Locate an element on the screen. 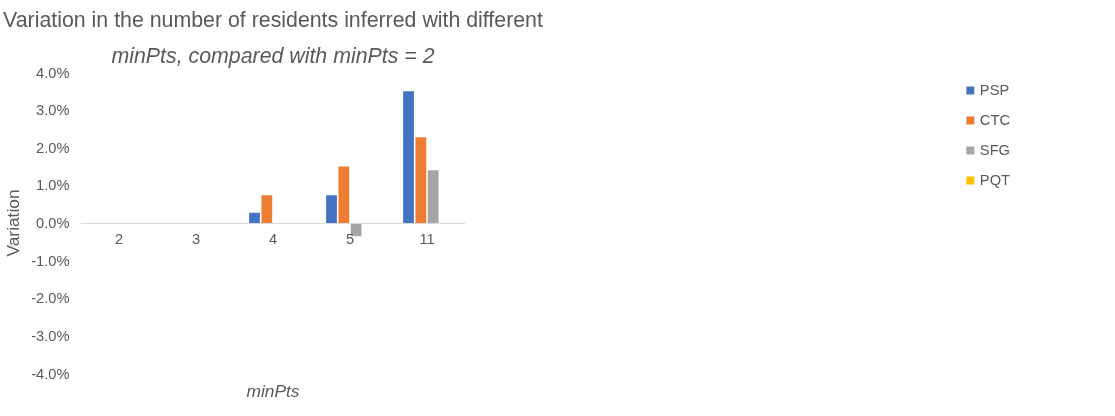  y-tick-label: -3.0% is located at coordinates (50, 335).